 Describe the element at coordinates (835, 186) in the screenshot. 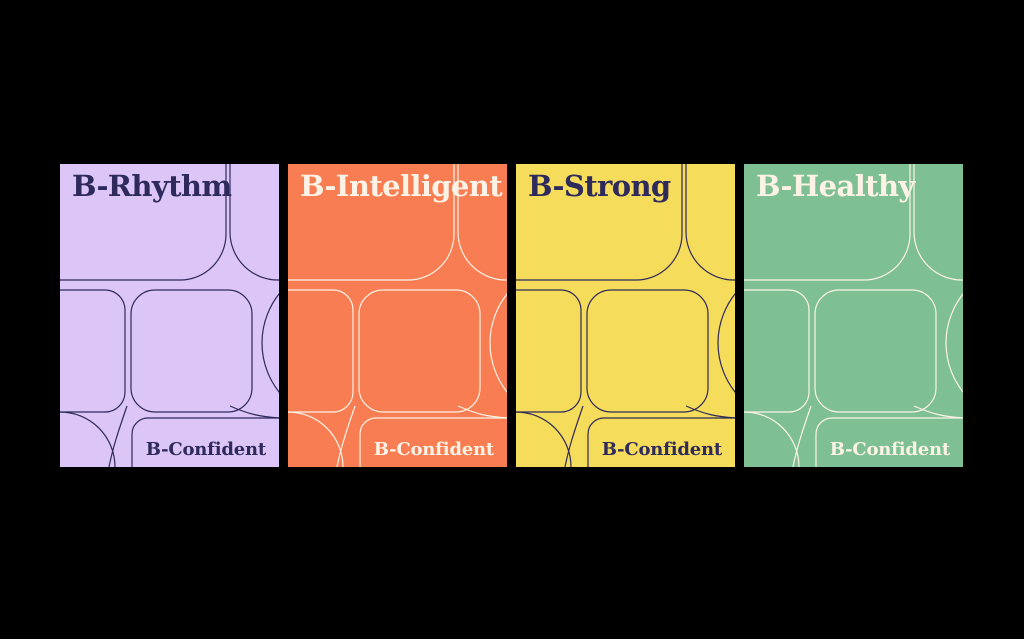

I see `poster-title: B-Healthy` at that location.